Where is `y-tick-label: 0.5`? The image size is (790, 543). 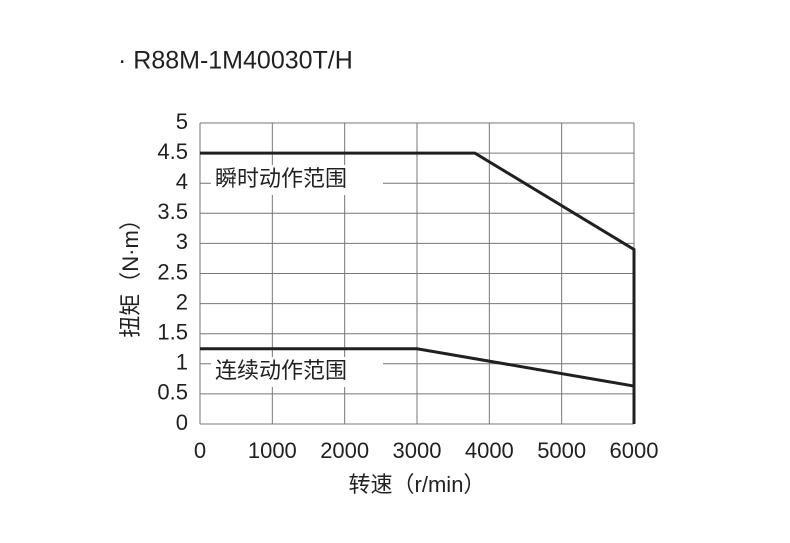 y-tick-label: 0.5 is located at coordinates (172, 392).